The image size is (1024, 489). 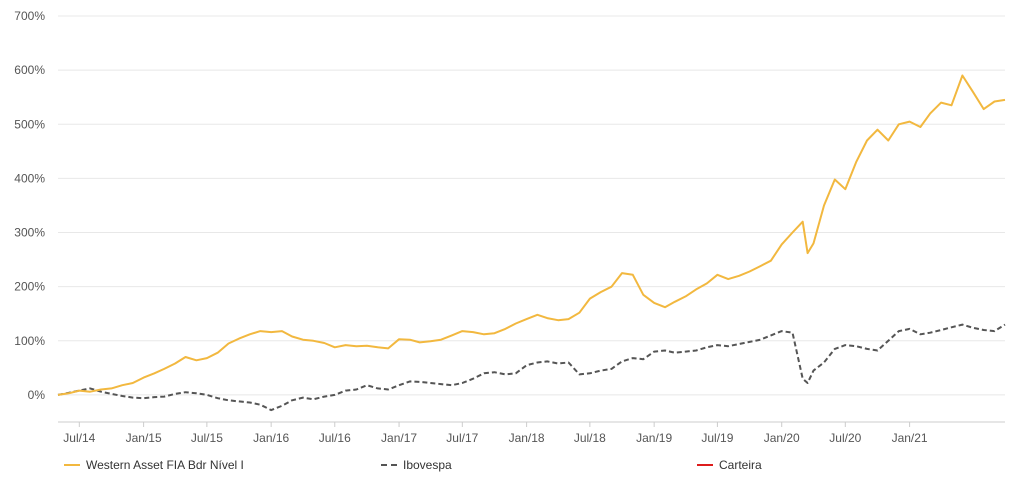 What do you see at coordinates (79, 438) in the screenshot?
I see `x-tick-label: Jul/14` at bounding box center [79, 438].